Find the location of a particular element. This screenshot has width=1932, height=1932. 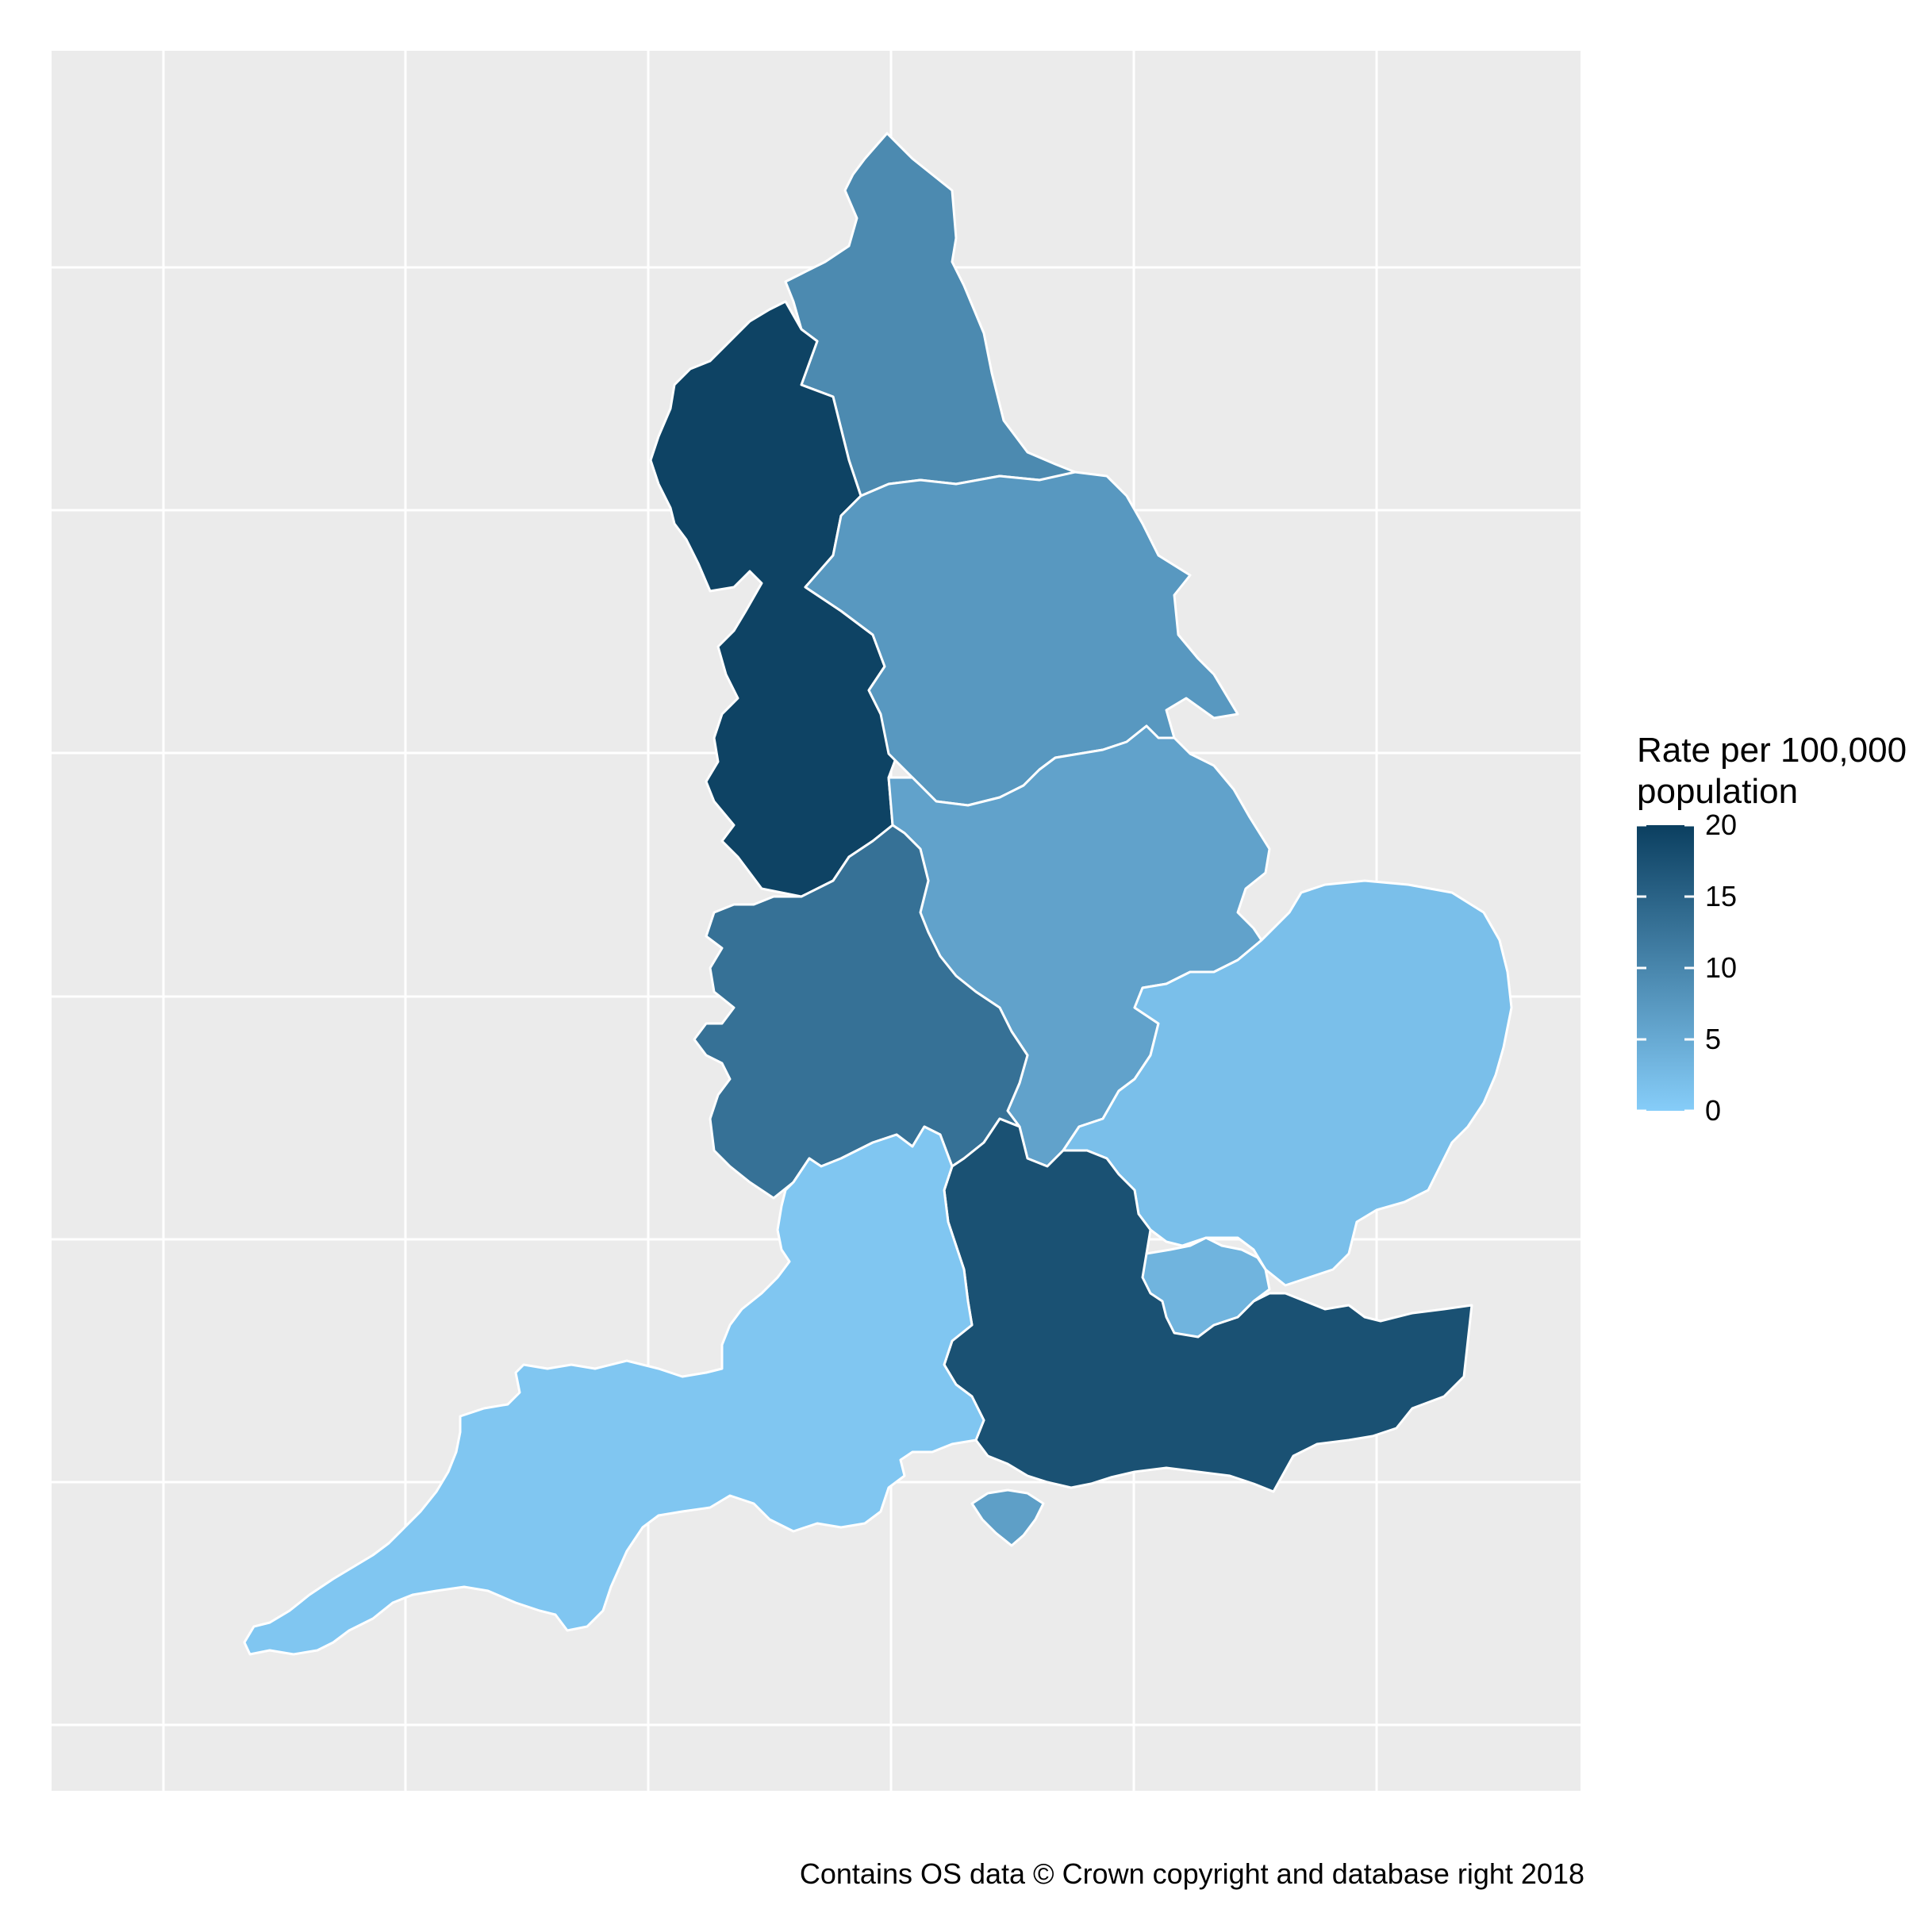

legend-tick-label: 0 is located at coordinates (1714, 1110).